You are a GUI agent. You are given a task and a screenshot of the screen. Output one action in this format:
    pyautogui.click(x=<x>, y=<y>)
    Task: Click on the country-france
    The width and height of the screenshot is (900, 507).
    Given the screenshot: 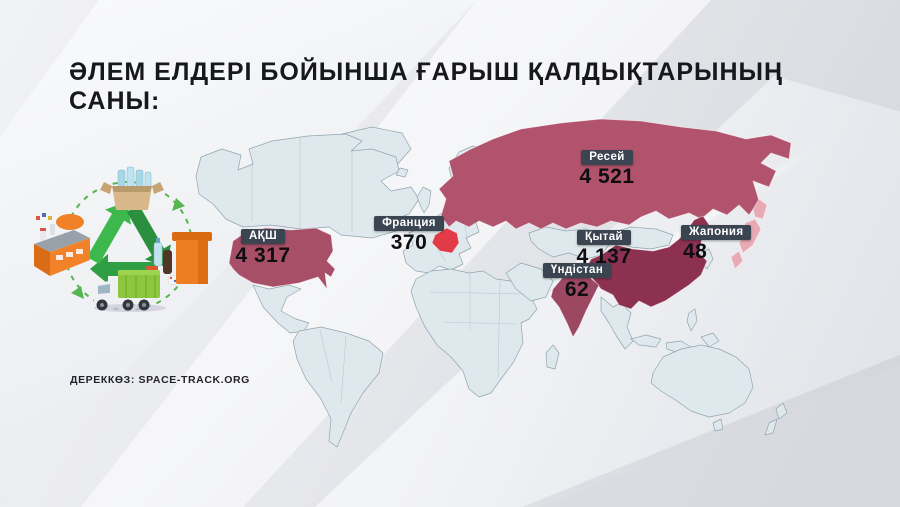 What is the action you would take?
    pyautogui.click(x=445, y=240)
    